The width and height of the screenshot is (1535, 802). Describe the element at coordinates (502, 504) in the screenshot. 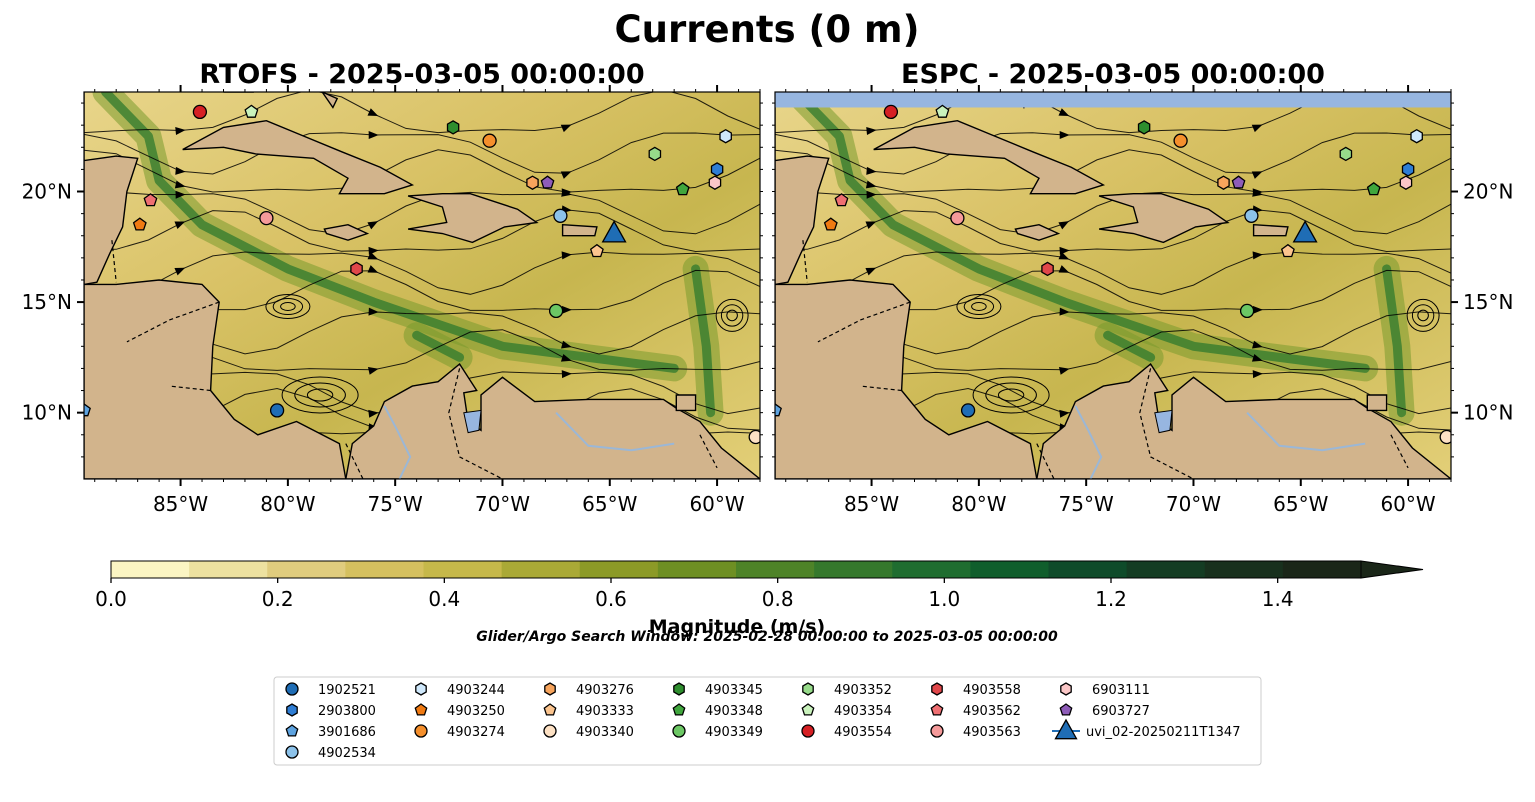

I see `x-tick-label: 70°W` at that location.